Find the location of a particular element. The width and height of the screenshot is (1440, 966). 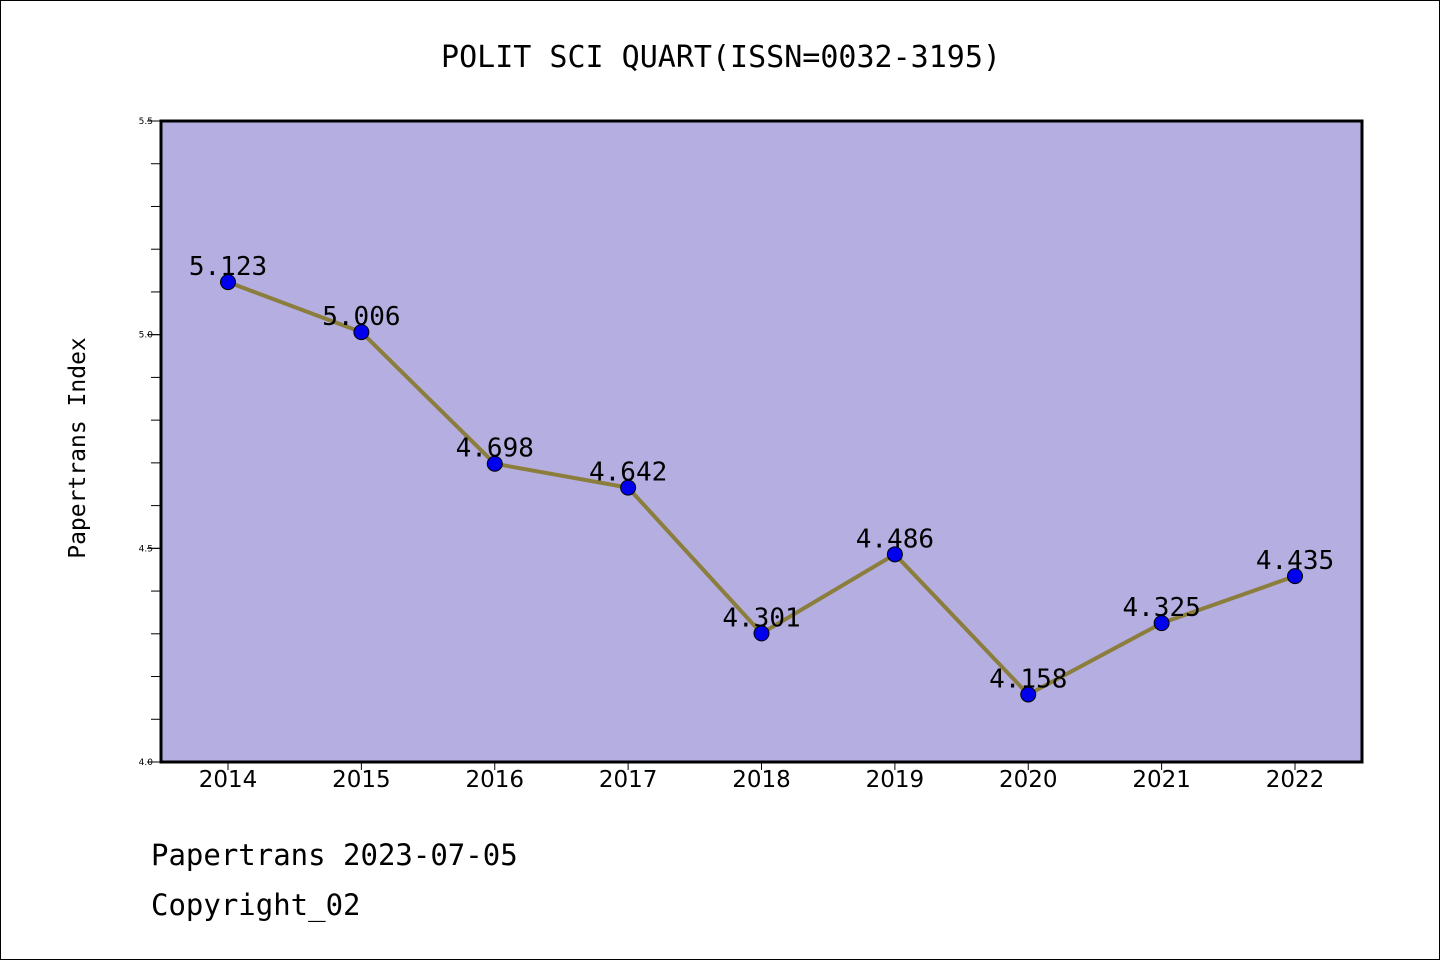

footer-copyright: Copyright_02 is located at coordinates (256, 905).